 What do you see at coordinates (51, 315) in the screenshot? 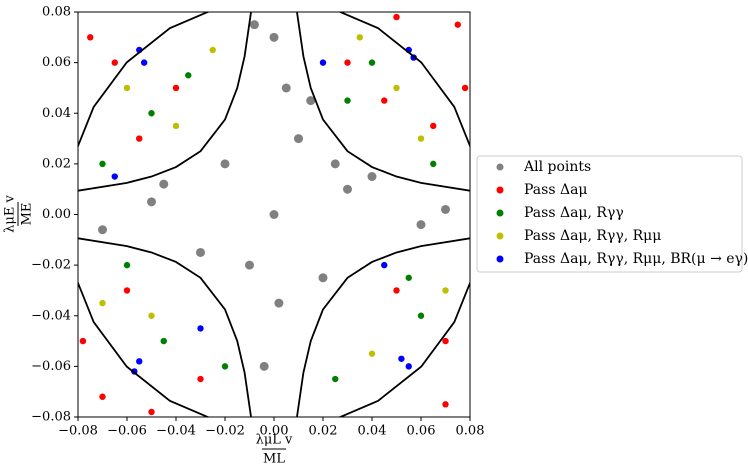
I see `y-tick-label: −0.04` at bounding box center [51, 315].